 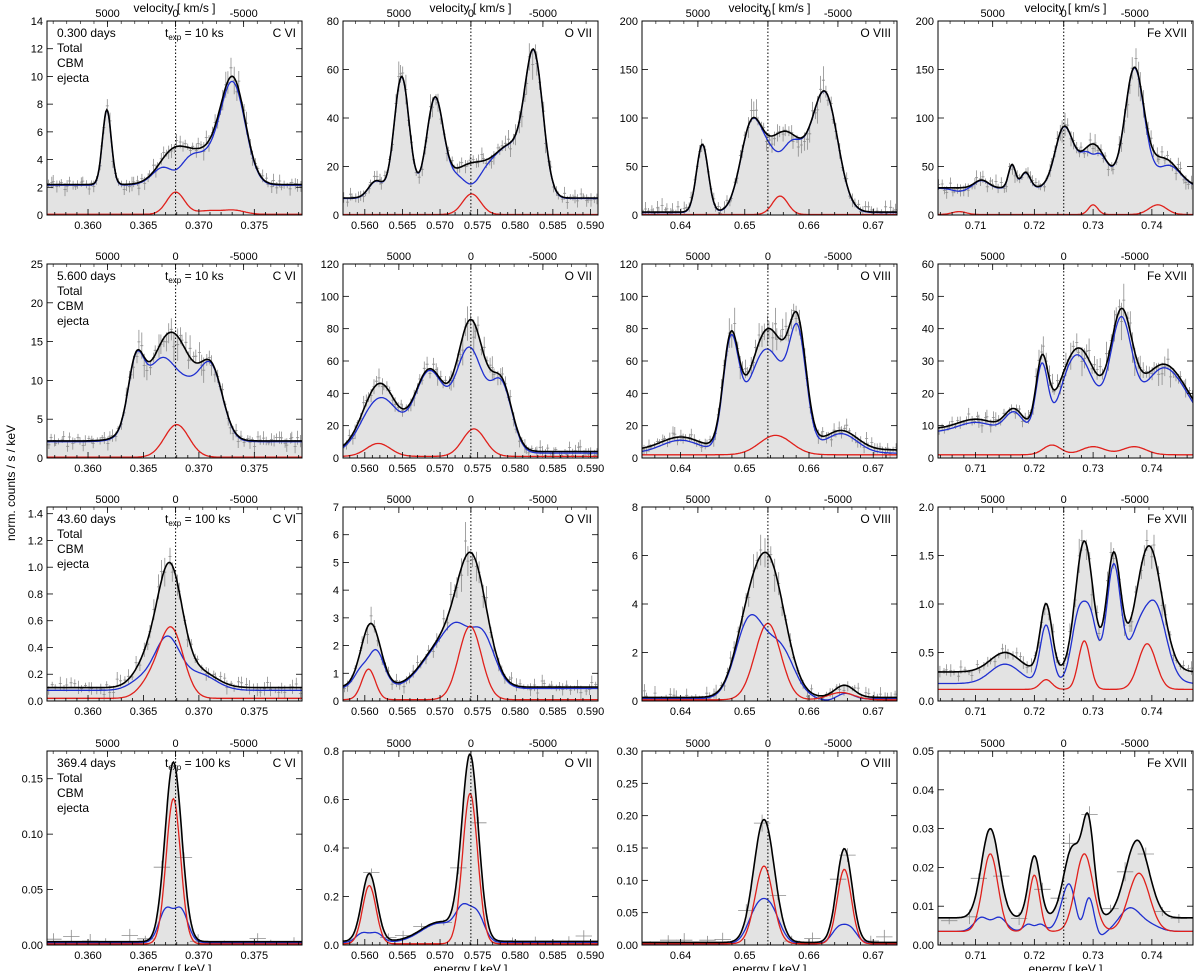 What do you see at coordinates (923, 946) in the screenshot?
I see `y-tick-label: 0.00` at bounding box center [923, 946].